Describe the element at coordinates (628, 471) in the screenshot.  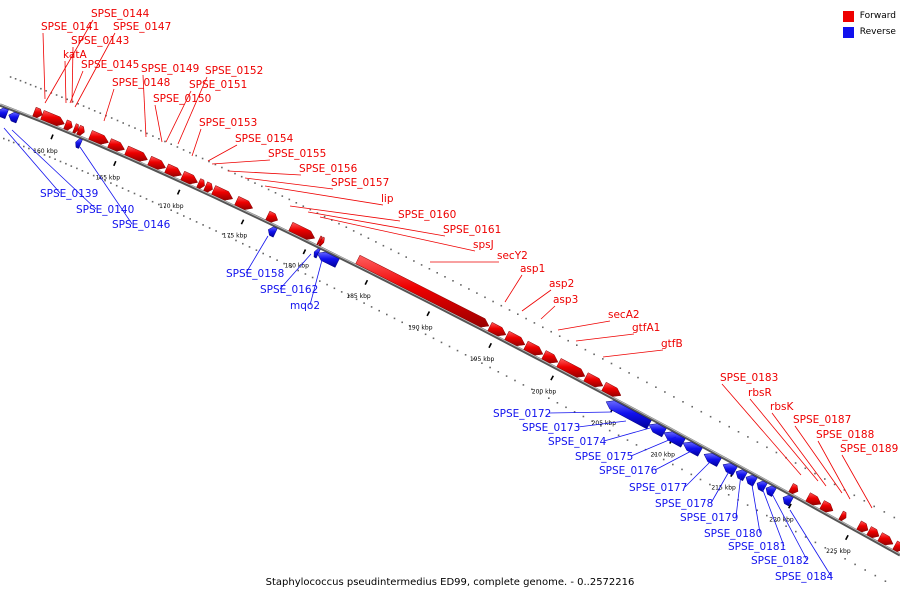
I see `gene-label-reverse: SPSE_0176` at that location.